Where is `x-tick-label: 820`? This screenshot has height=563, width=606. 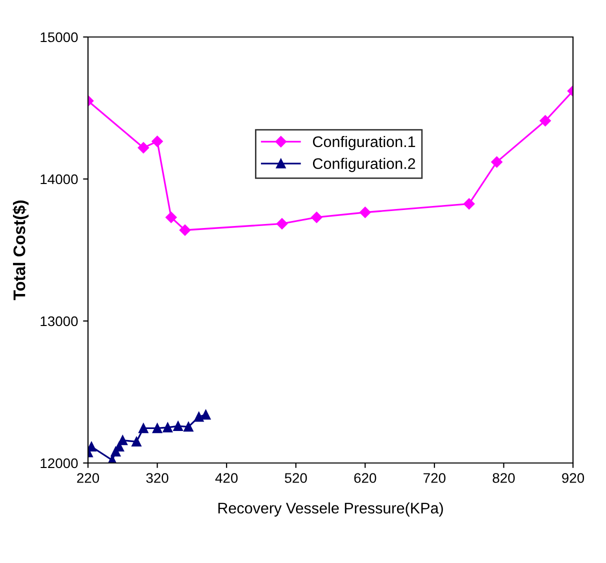
x-tick-label: 820 is located at coordinates (503, 478).